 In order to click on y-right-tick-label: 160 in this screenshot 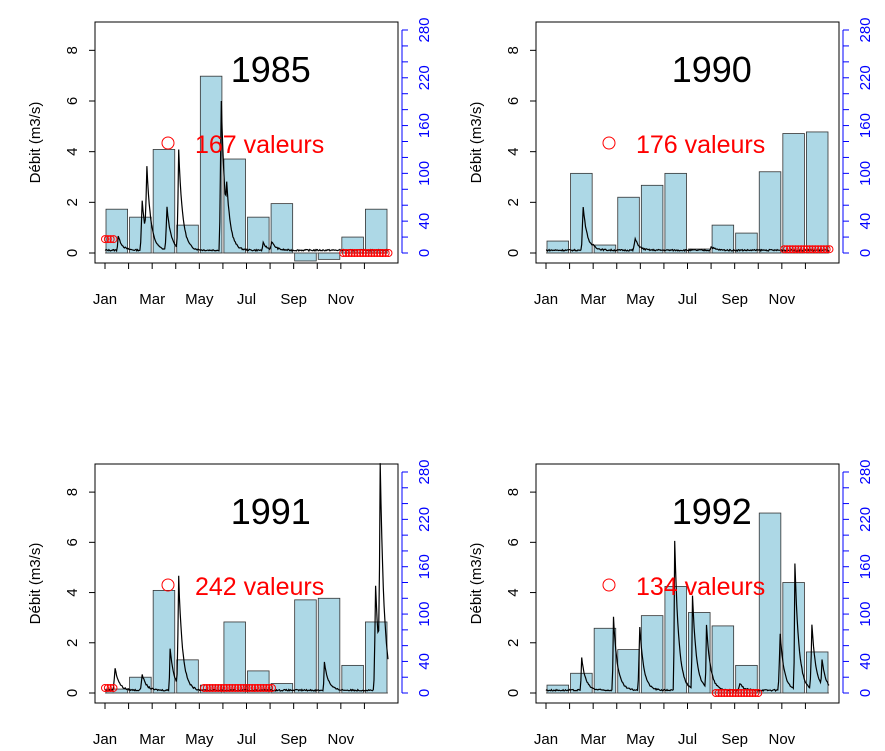, I will do `click(865, 566)`.